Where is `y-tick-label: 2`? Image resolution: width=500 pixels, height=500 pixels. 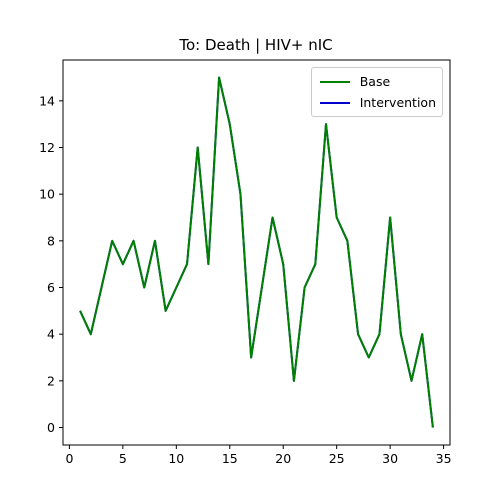
y-tick-label: 2 is located at coordinates (51, 380).